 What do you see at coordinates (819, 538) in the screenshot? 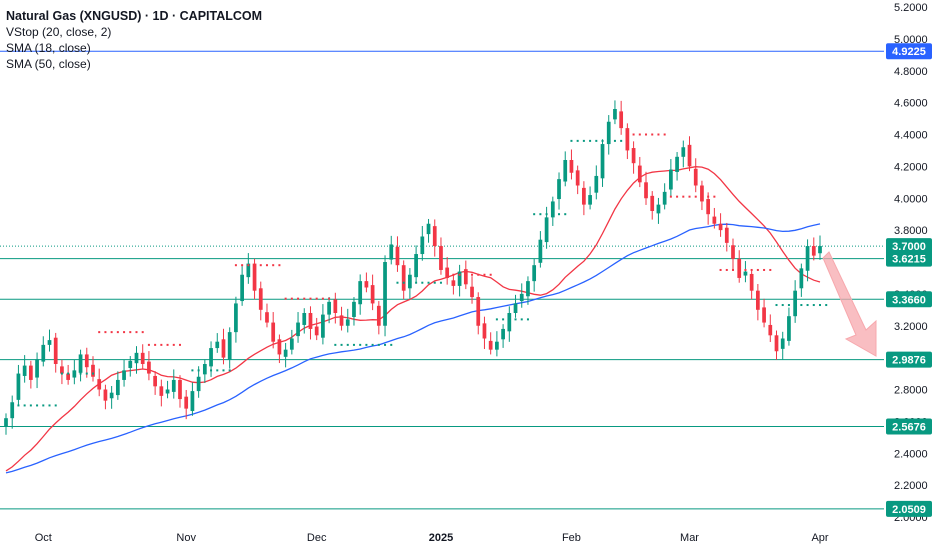
I see `x-tick-label: Apr` at bounding box center [819, 538].